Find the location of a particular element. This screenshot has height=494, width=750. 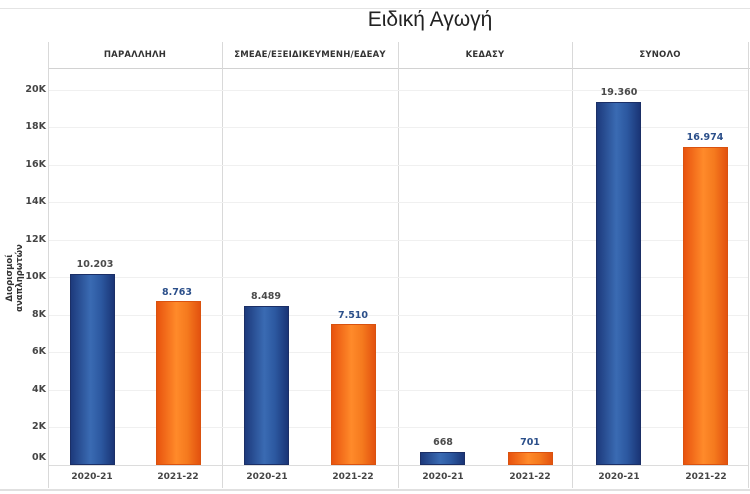

bar-value-label: 10.203 is located at coordinates (95, 264).